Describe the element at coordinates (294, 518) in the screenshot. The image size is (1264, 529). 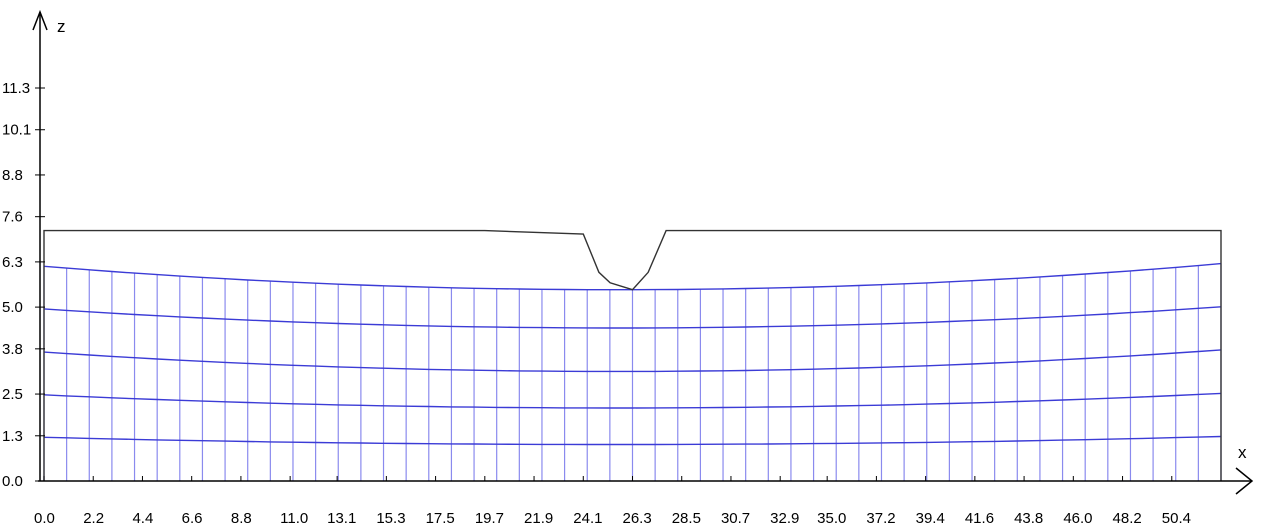
I see `x-tick-label: 11.0` at that location.